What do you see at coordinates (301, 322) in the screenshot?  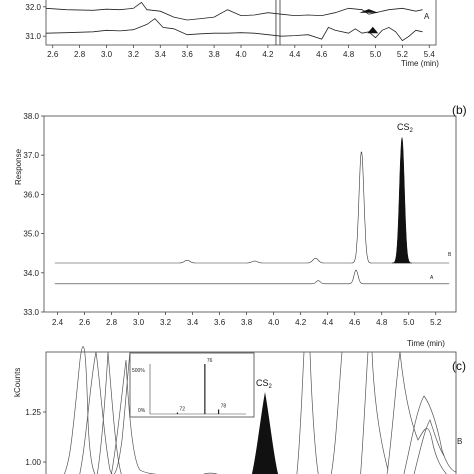 I see `panel-b-x-tick-label: 4.2` at bounding box center [301, 322].